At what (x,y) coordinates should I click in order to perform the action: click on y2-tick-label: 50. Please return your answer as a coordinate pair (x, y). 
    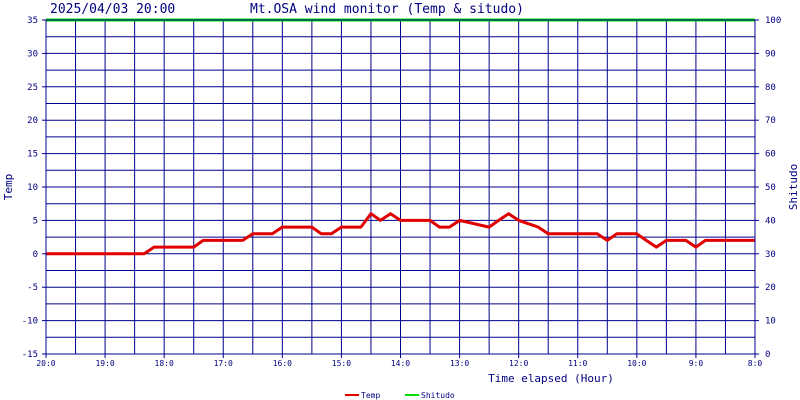
    Looking at the image, I should click on (770, 188).